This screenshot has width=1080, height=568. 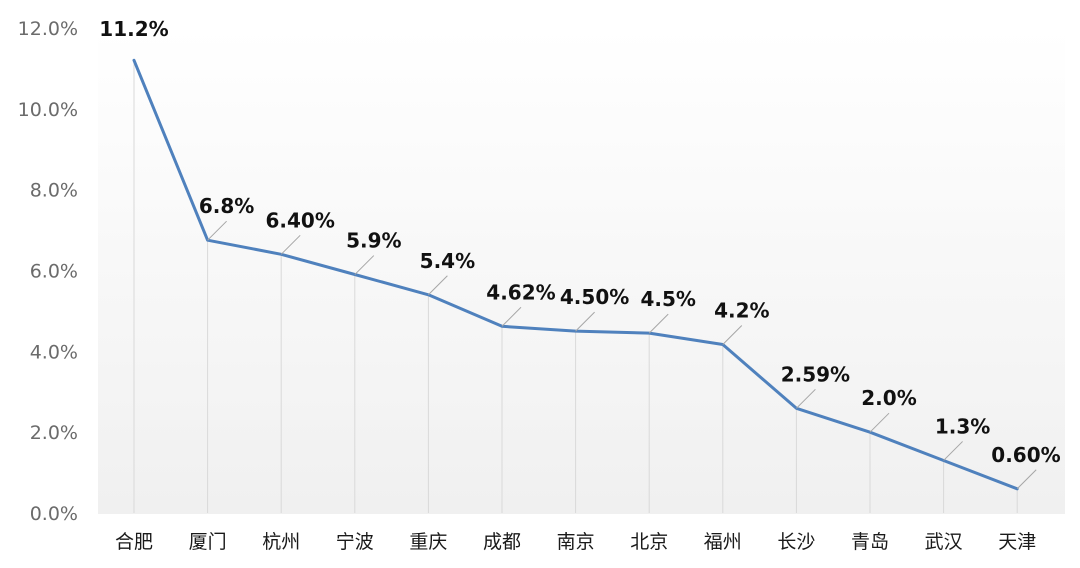 I want to click on x-axis: 合肥 厦门 杭州 宁波 重庆 成都 南京 北京 福州 长沙 青岛 武汉 天津, so click(x=575, y=542).